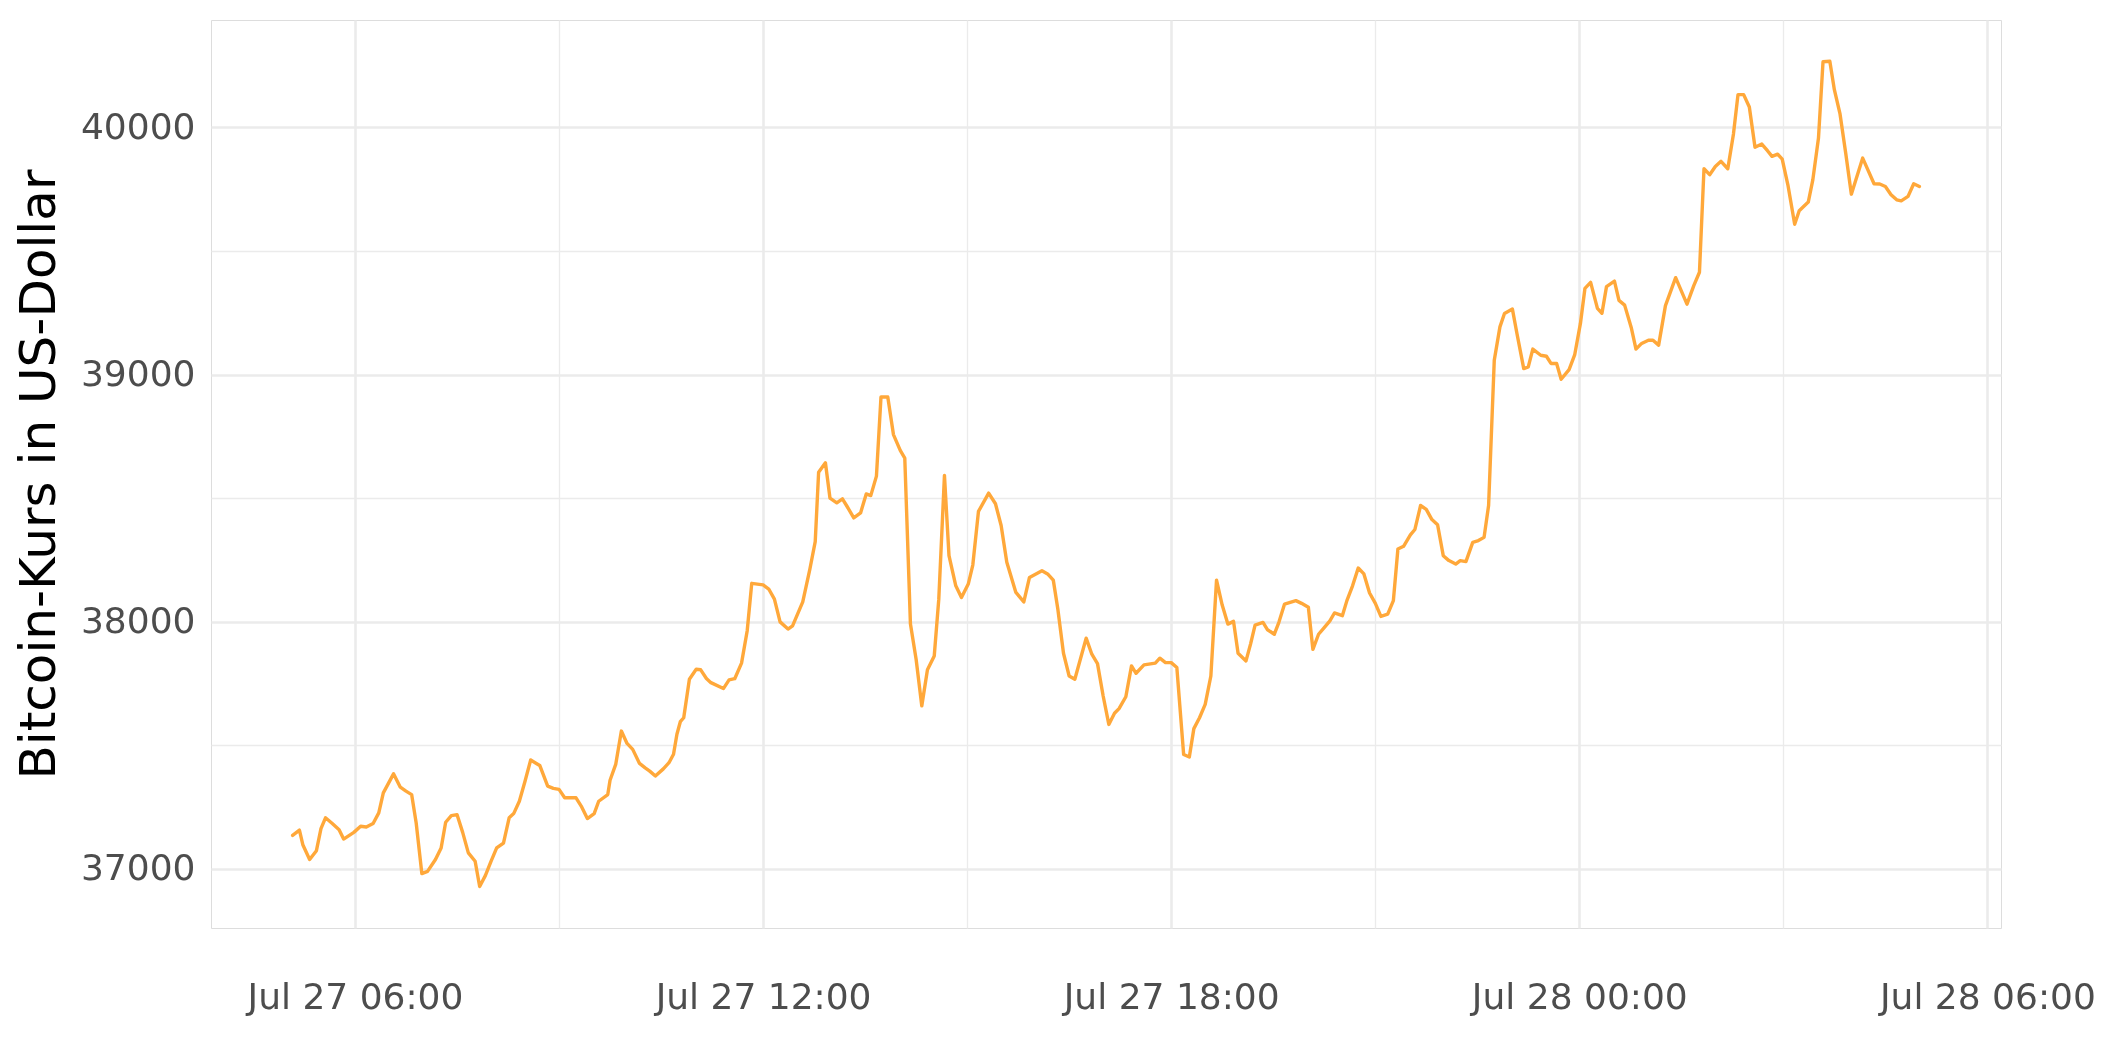  What do you see at coordinates (138, 374) in the screenshot?
I see `y-tick-label: 39000` at bounding box center [138, 374].